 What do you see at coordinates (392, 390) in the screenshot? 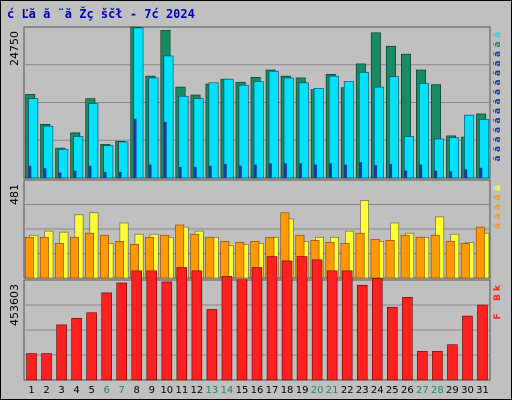
I see `x-tick-label: 25` at bounding box center [392, 390].